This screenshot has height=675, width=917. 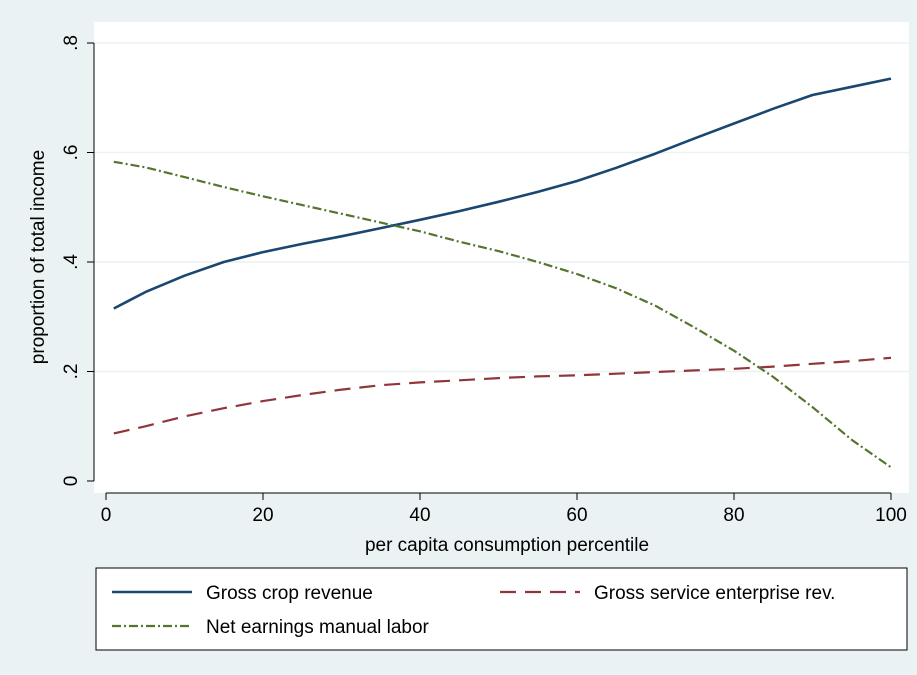 What do you see at coordinates (318, 627) in the screenshot?
I see `legend-label-2: Net earnings manual labor` at bounding box center [318, 627].